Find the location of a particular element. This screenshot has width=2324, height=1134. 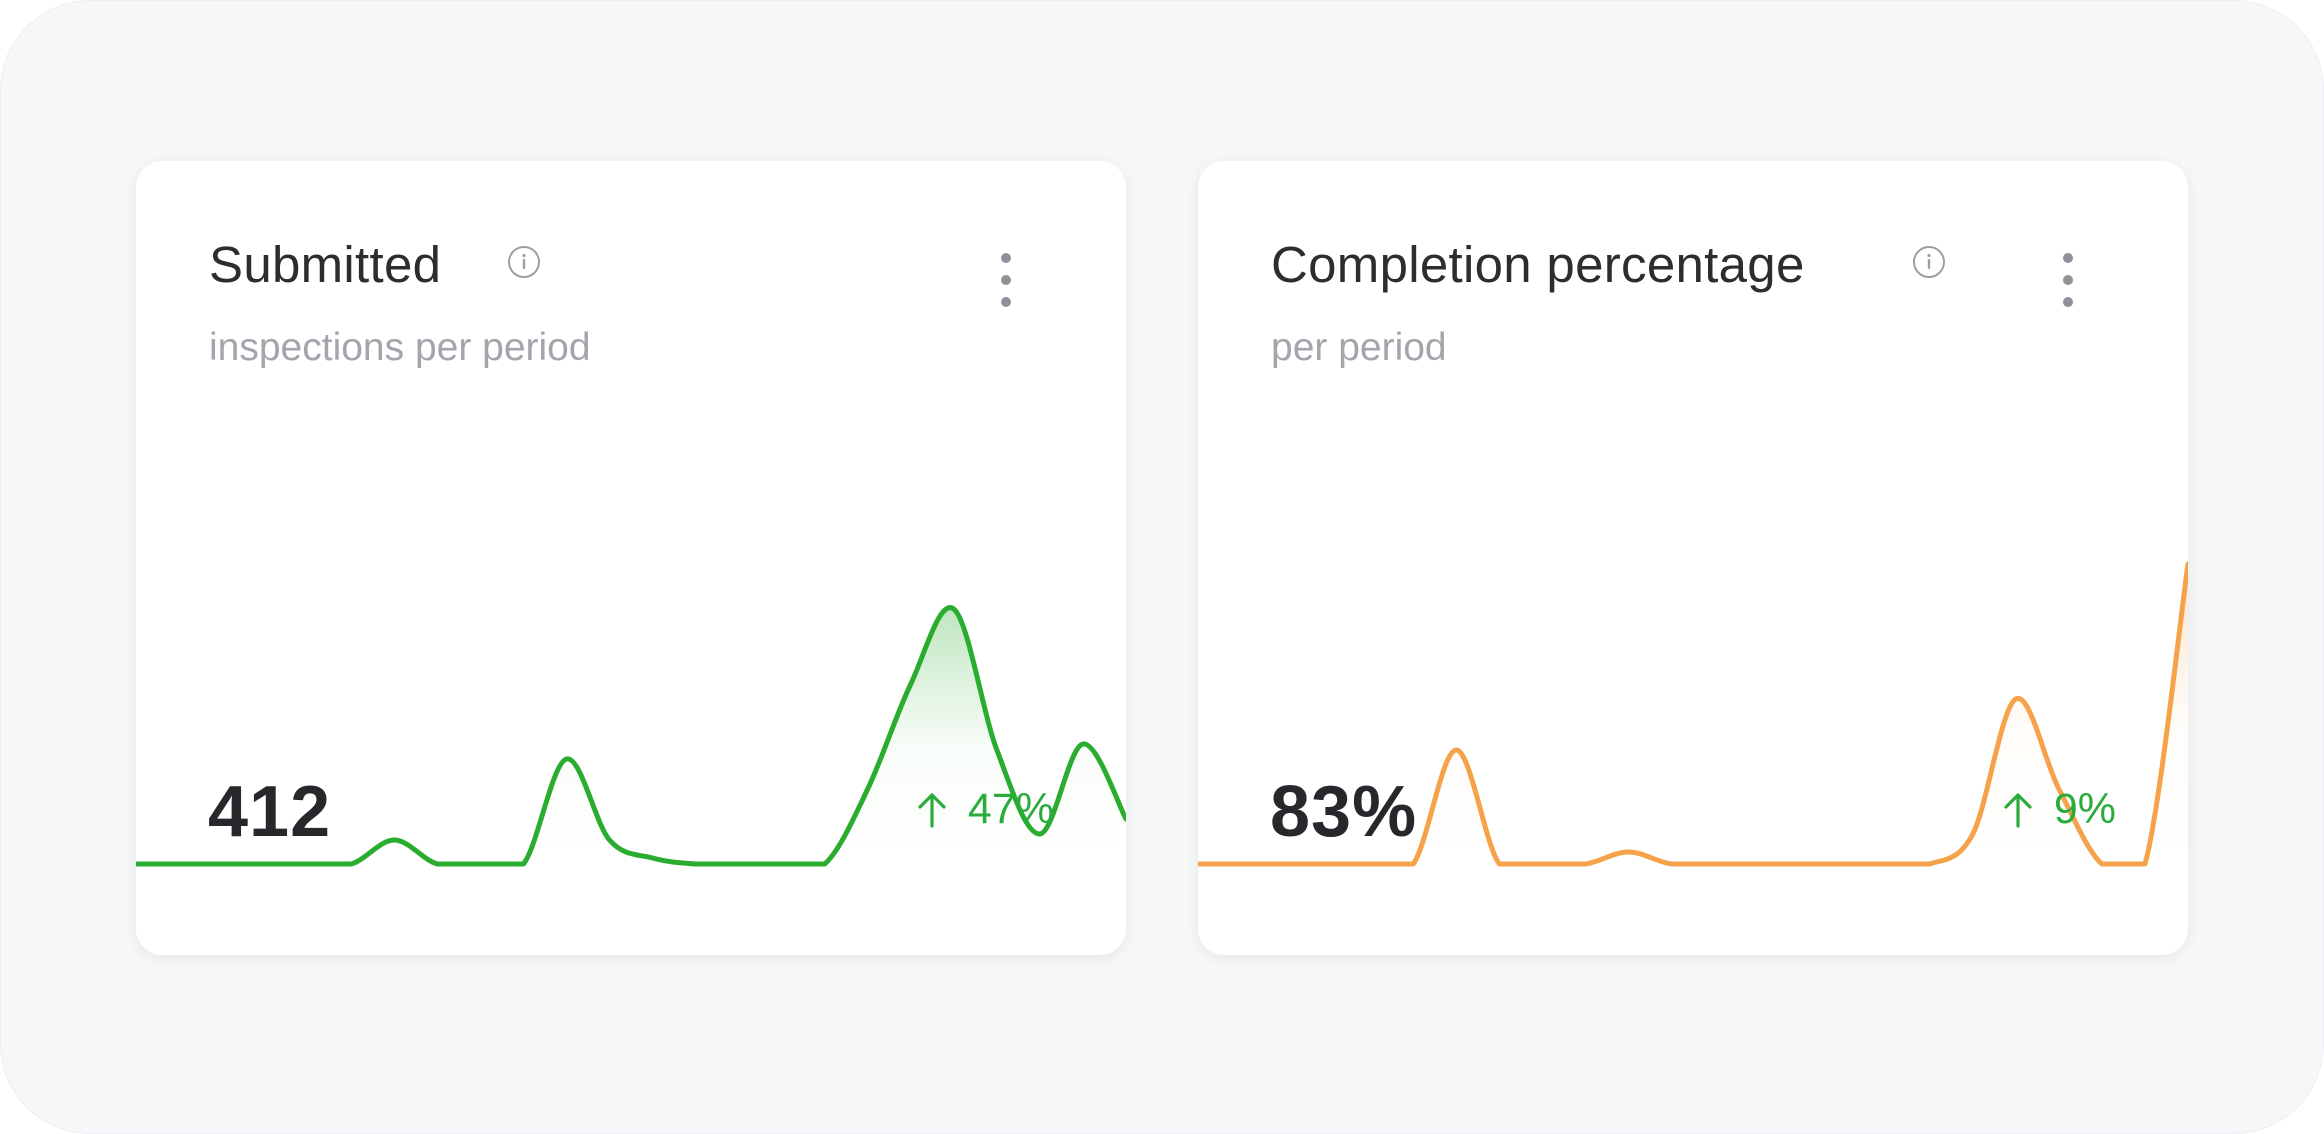

card-subtitle: inspections per period is located at coordinates (400, 347).